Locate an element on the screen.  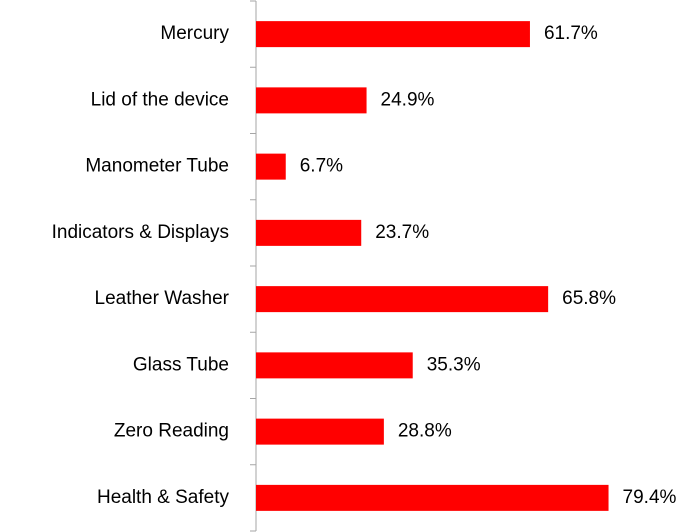
category-label: Health & Safety is located at coordinates (163, 497).